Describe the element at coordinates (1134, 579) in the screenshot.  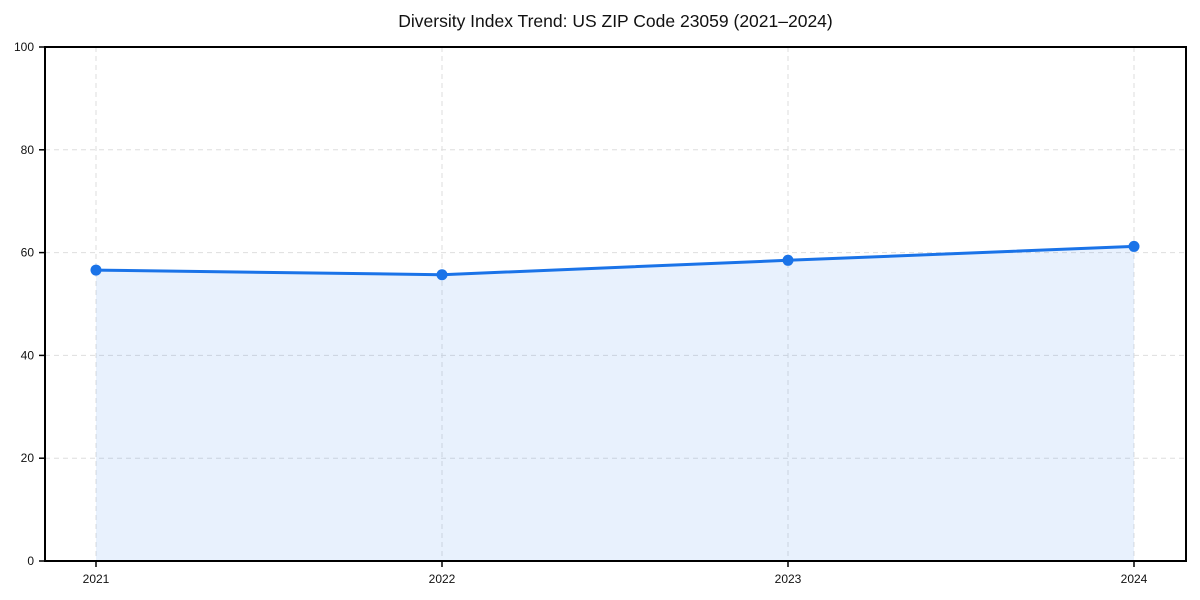
I see `x-tick-label: 2024` at that location.